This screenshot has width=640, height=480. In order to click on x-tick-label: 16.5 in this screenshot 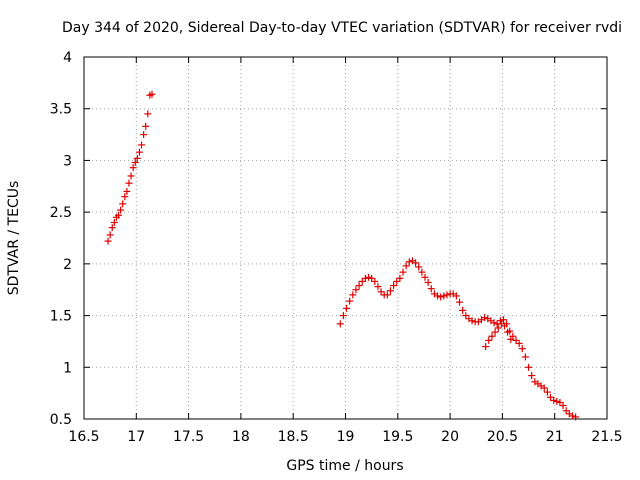, I will do `click(83, 437)`.